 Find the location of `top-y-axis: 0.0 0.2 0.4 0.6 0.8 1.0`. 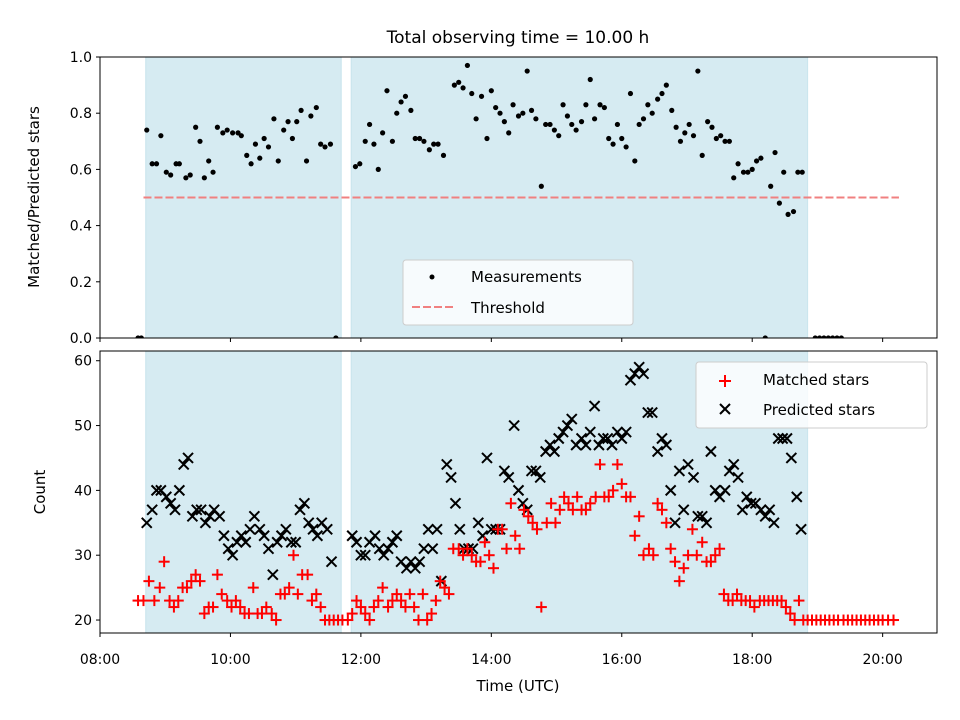

top-y-axis: 0.0 0.2 0.4 0.6 0.8 1.0 is located at coordinates (85, 198).